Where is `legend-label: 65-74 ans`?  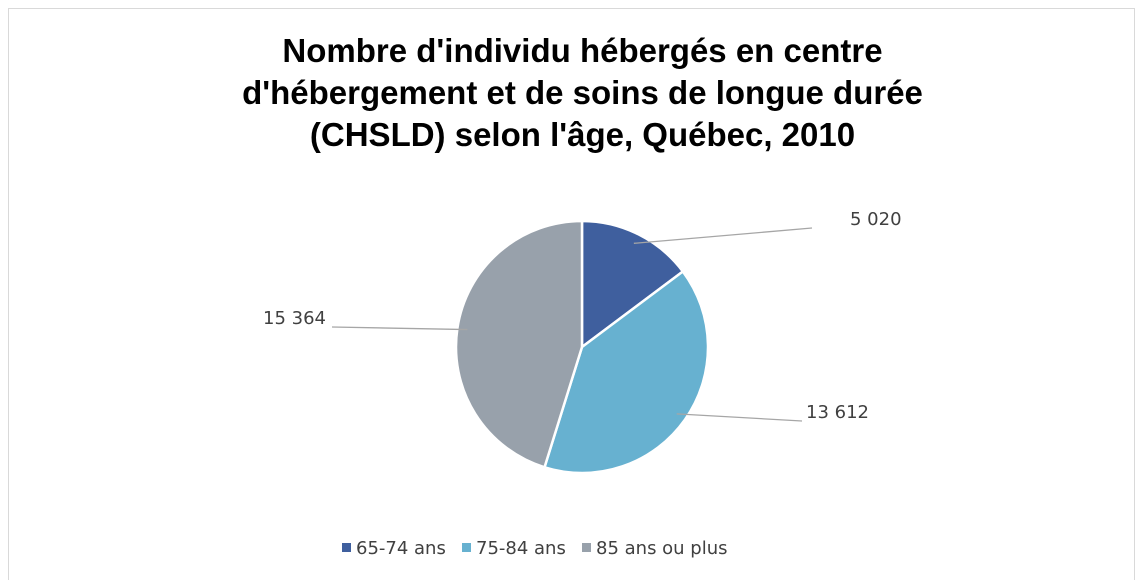 legend-label: 65-74 ans is located at coordinates (401, 548).